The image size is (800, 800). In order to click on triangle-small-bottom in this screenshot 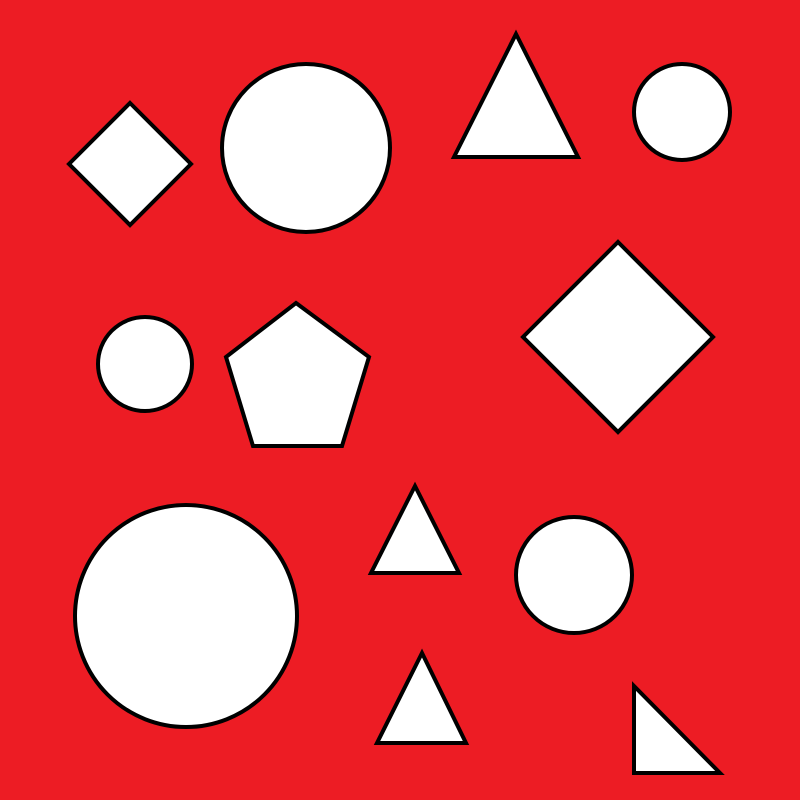, I will do `click(421, 696)`.